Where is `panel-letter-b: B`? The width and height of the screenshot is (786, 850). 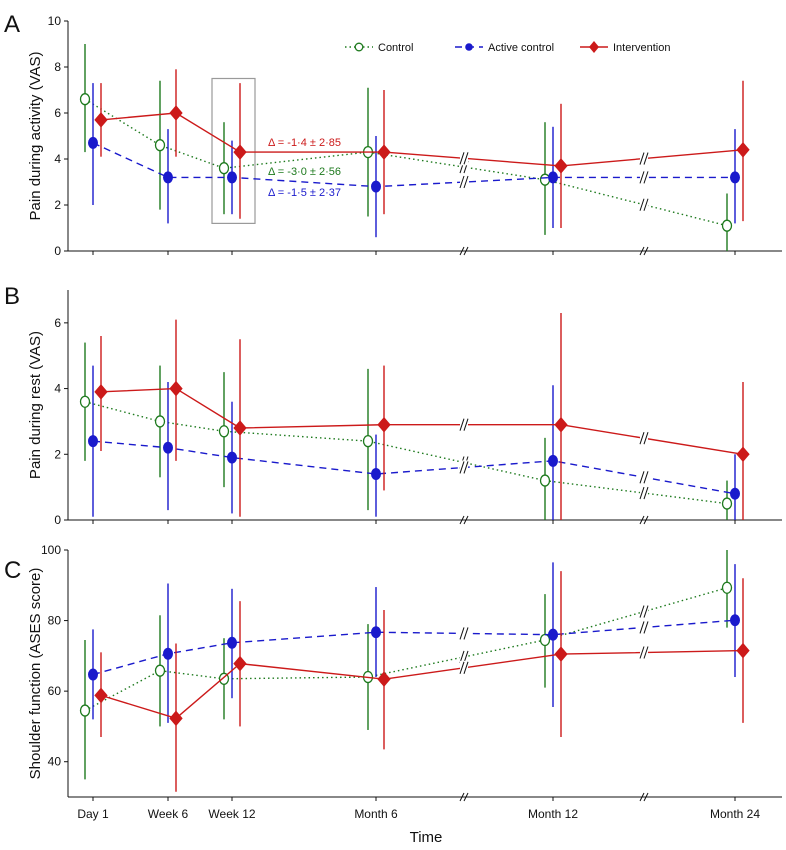 panel-letter-b: B is located at coordinates (12, 296).